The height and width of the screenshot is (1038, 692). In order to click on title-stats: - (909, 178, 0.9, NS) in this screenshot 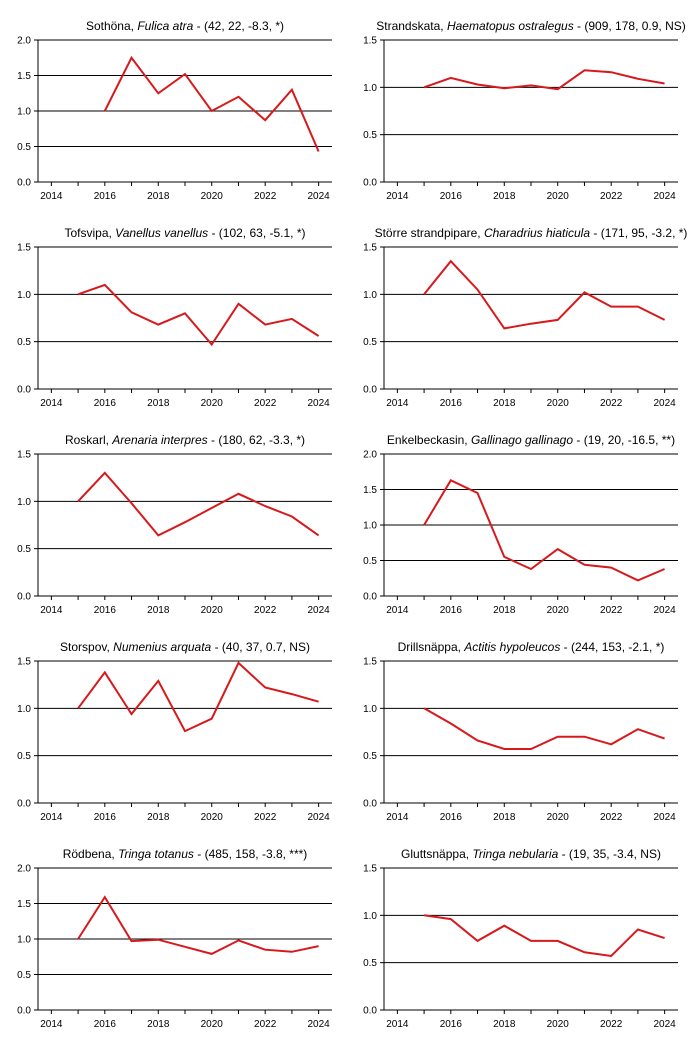, I will do `click(630, 26)`.